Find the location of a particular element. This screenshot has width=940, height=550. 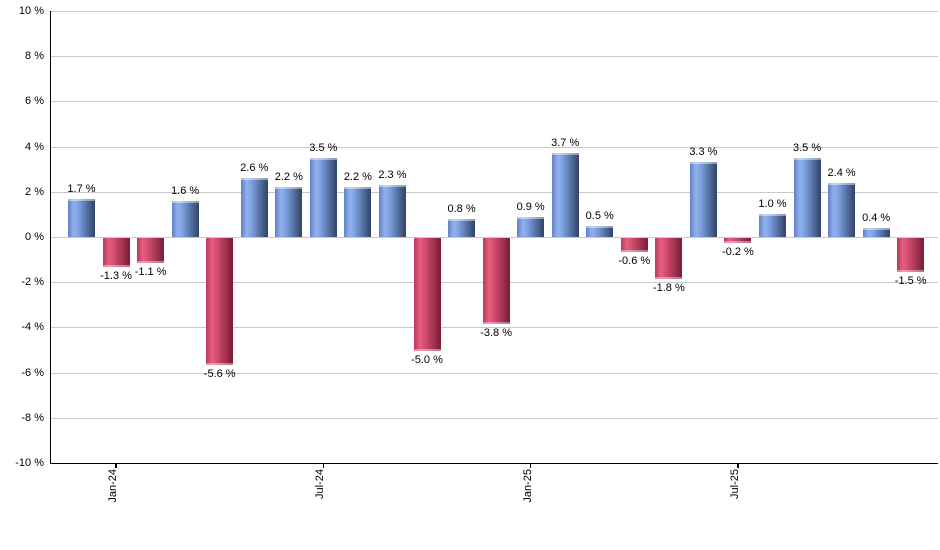

bar-value-label: 2.6 % is located at coordinates (254, 168).